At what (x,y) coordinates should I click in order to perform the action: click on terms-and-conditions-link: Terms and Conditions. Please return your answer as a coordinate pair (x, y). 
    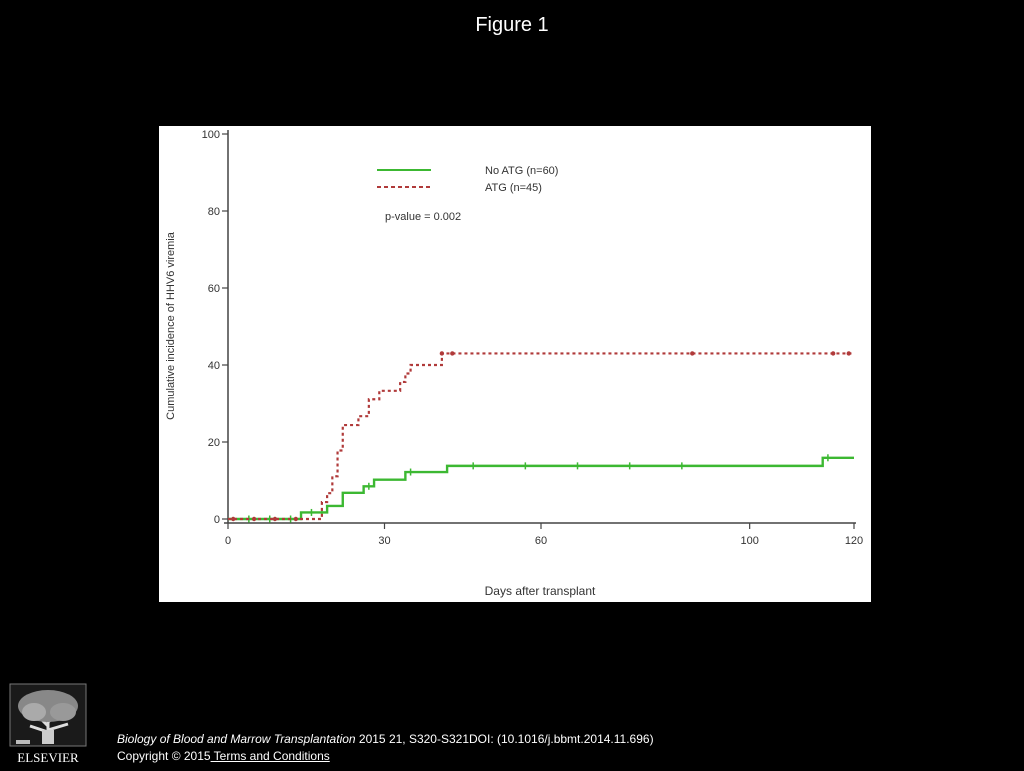
    Looking at the image, I should click on (270, 756).